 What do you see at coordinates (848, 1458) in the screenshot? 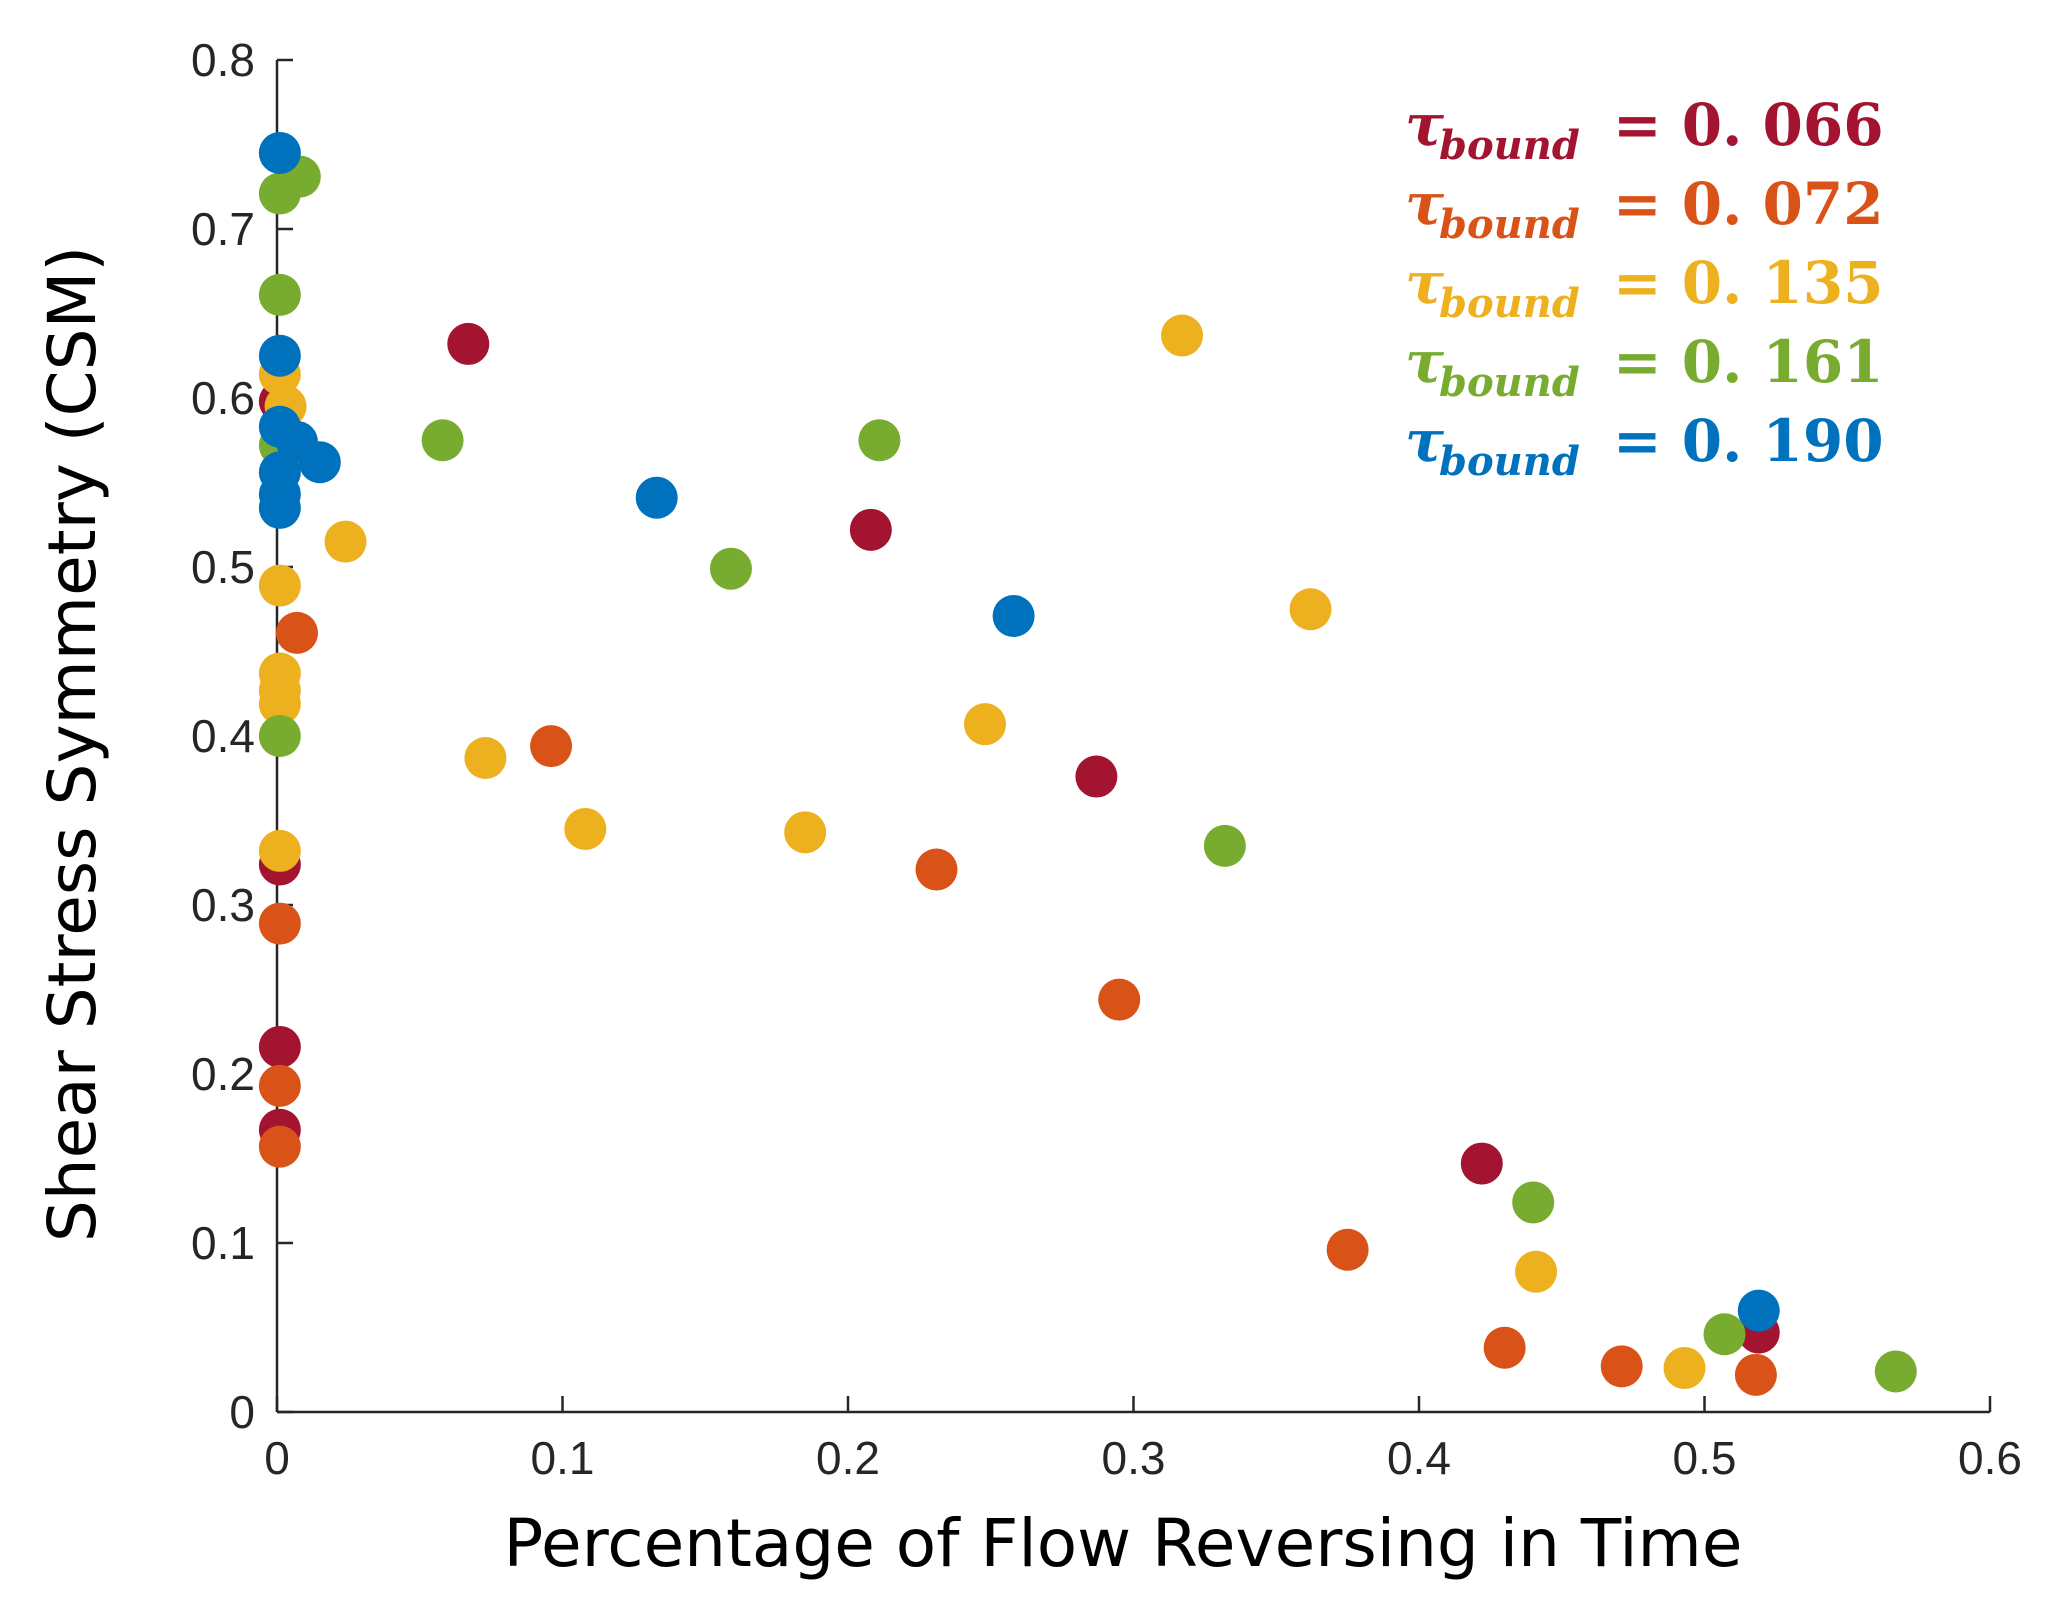
I see `x-tick-label: 0.2` at bounding box center [848, 1458].